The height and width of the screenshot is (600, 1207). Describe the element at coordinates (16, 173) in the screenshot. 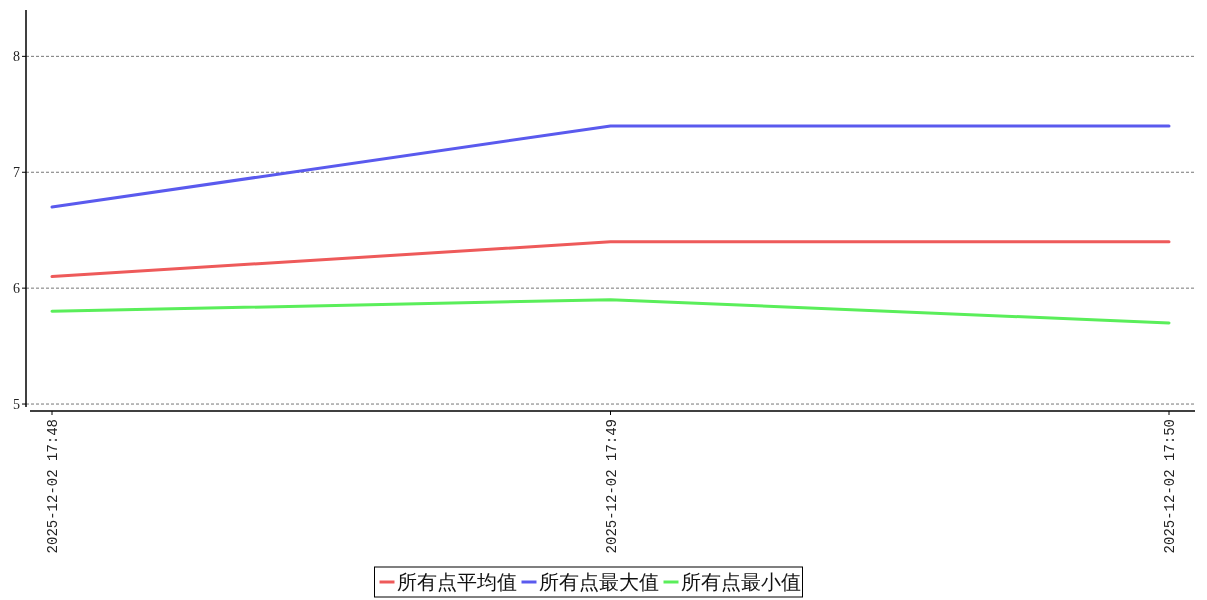

I see `y-tick-label: 7` at that location.